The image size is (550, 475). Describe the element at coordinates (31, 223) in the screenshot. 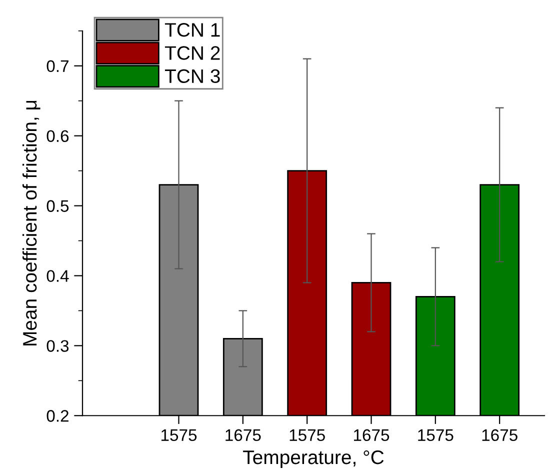

I see `y-axis-title: Mean coefficient of friction, μ` at that location.